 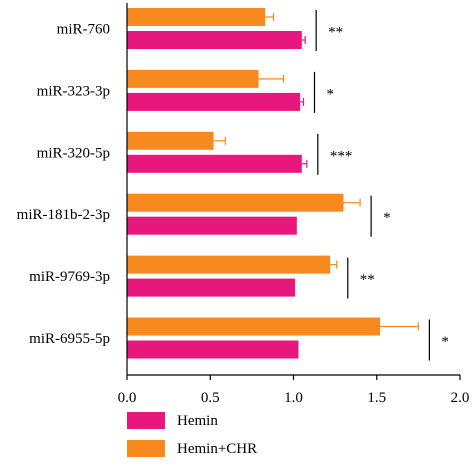 What do you see at coordinates (73, 91) in the screenshot?
I see `category-label: miR-323-3p` at bounding box center [73, 91].